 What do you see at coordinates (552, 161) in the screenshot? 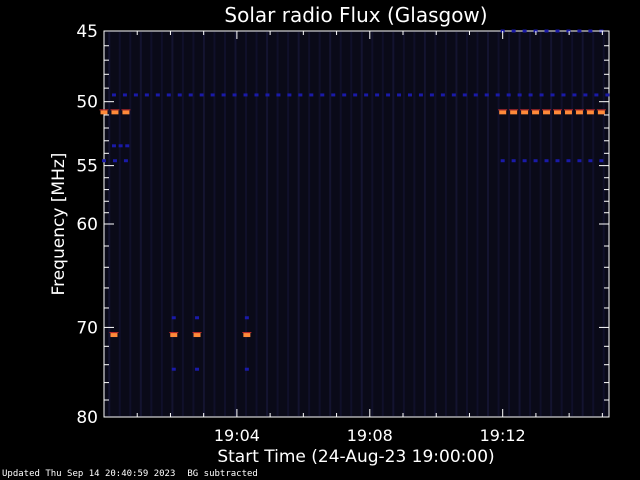
I see `line-54.6MHz-end` at bounding box center [552, 161].